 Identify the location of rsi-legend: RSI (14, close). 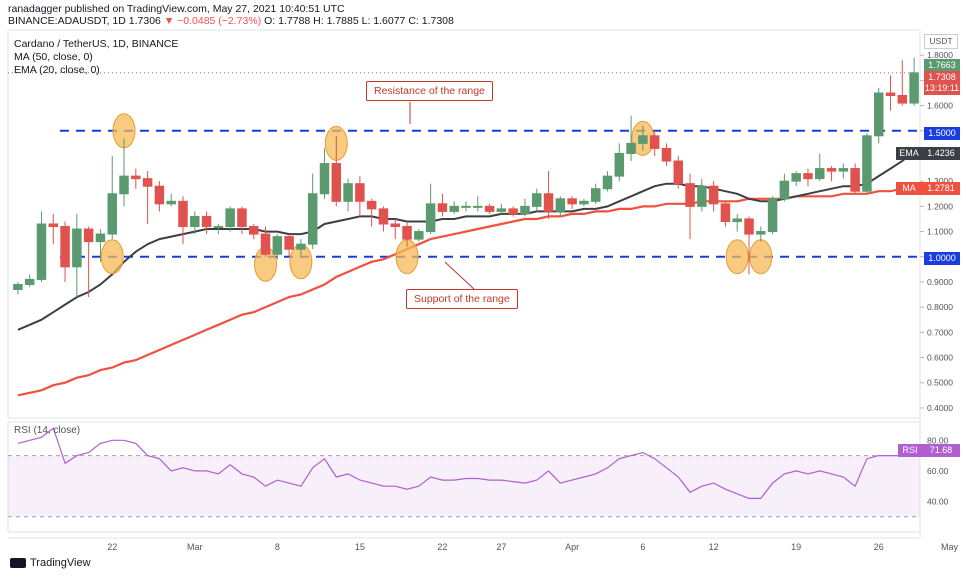
(47, 430).